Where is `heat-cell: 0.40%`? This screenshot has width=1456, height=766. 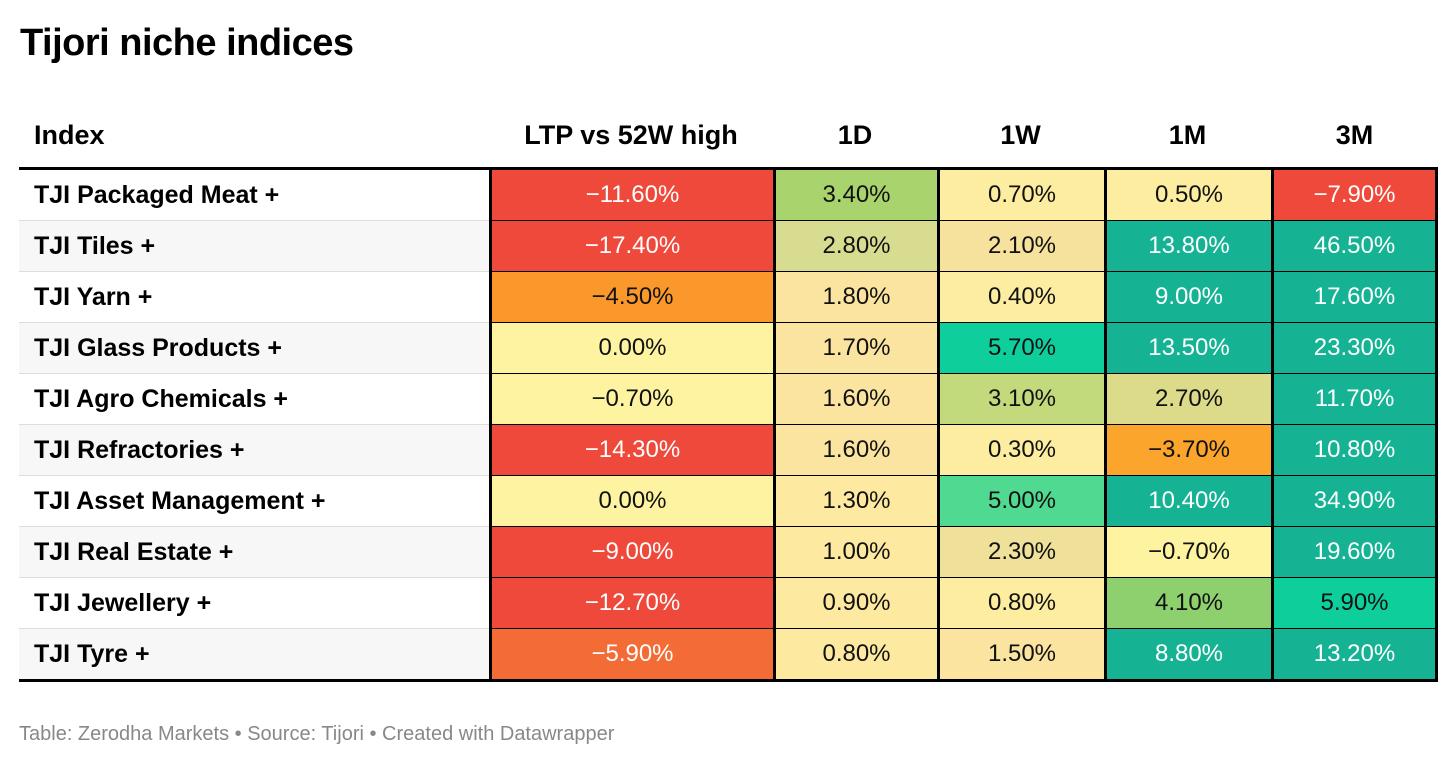
heat-cell: 0.40% is located at coordinates (1020, 297).